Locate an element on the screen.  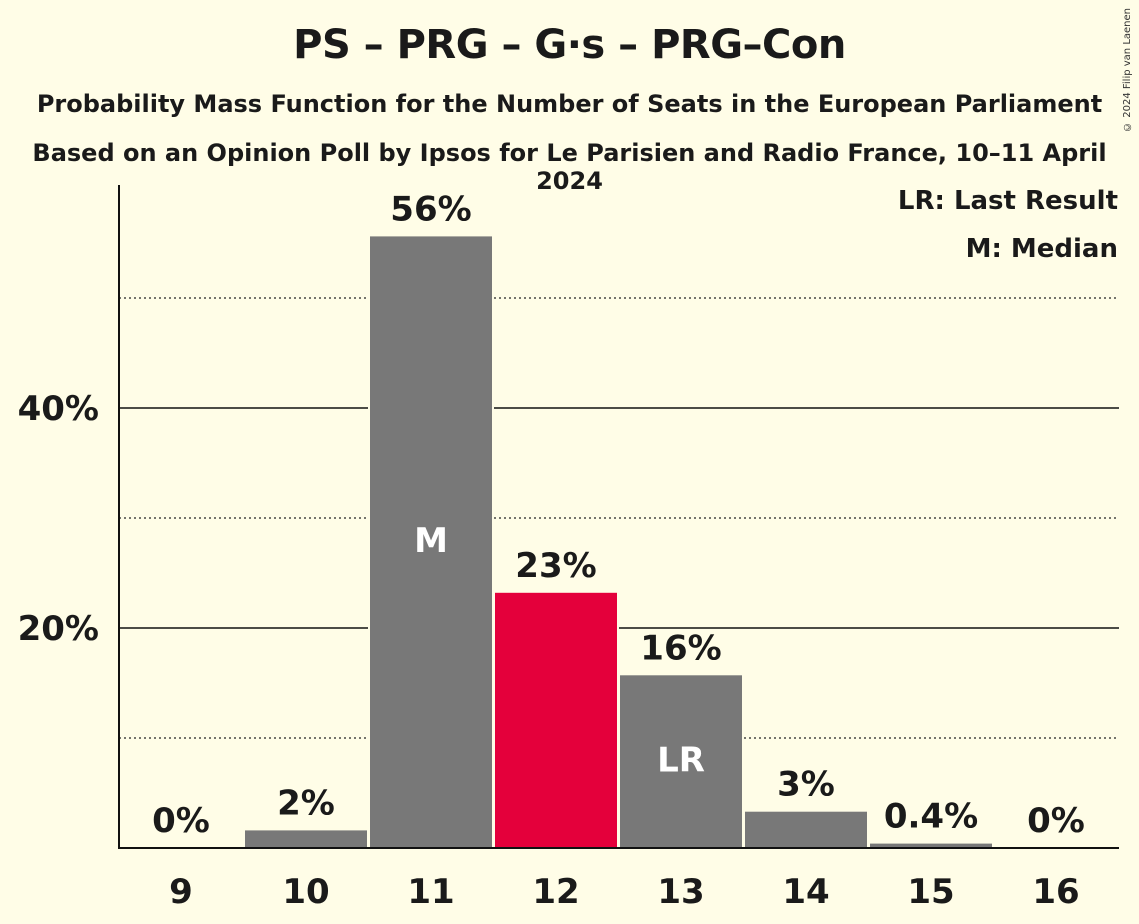
legend-entry: LR: Last Result is located at coordinates (1008, 201).